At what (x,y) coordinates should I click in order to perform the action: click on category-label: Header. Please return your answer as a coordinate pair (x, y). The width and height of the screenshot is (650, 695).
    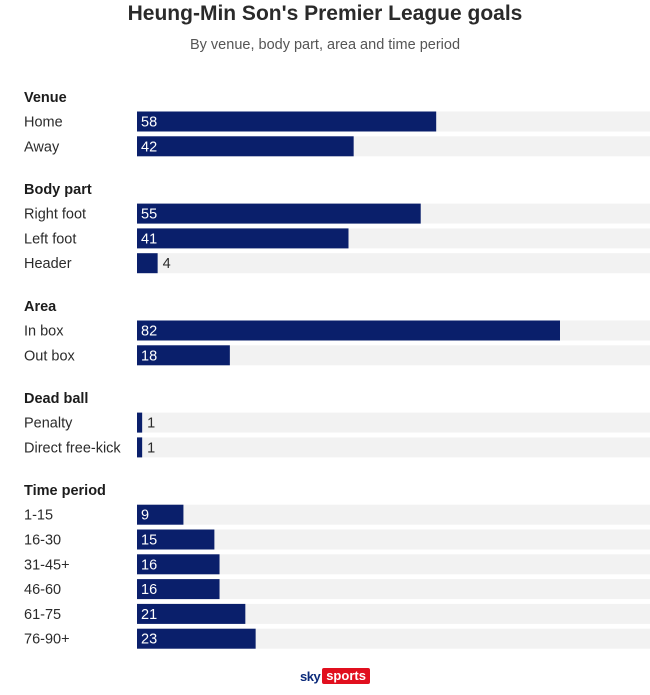
    Looking at the image, I should click on (48, 264).